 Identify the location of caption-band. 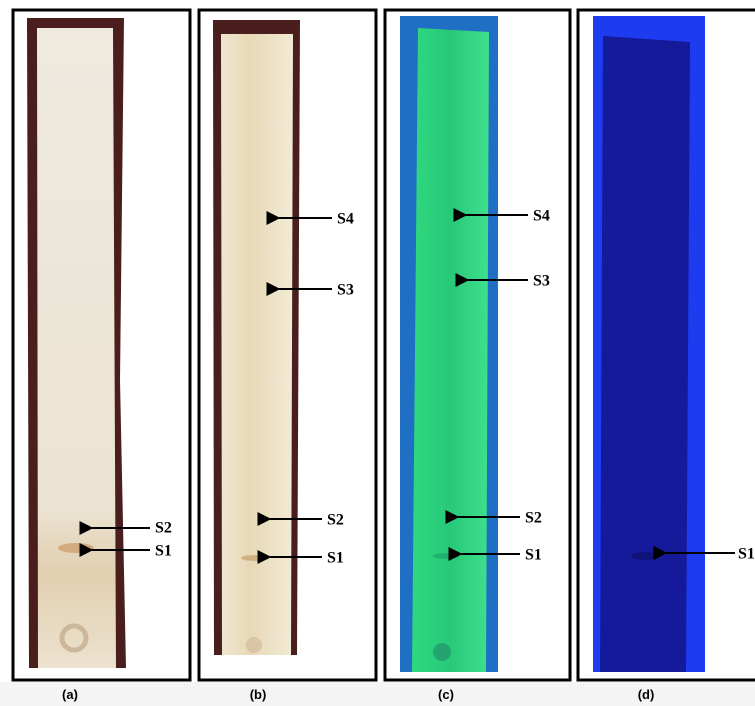
(377, 694).